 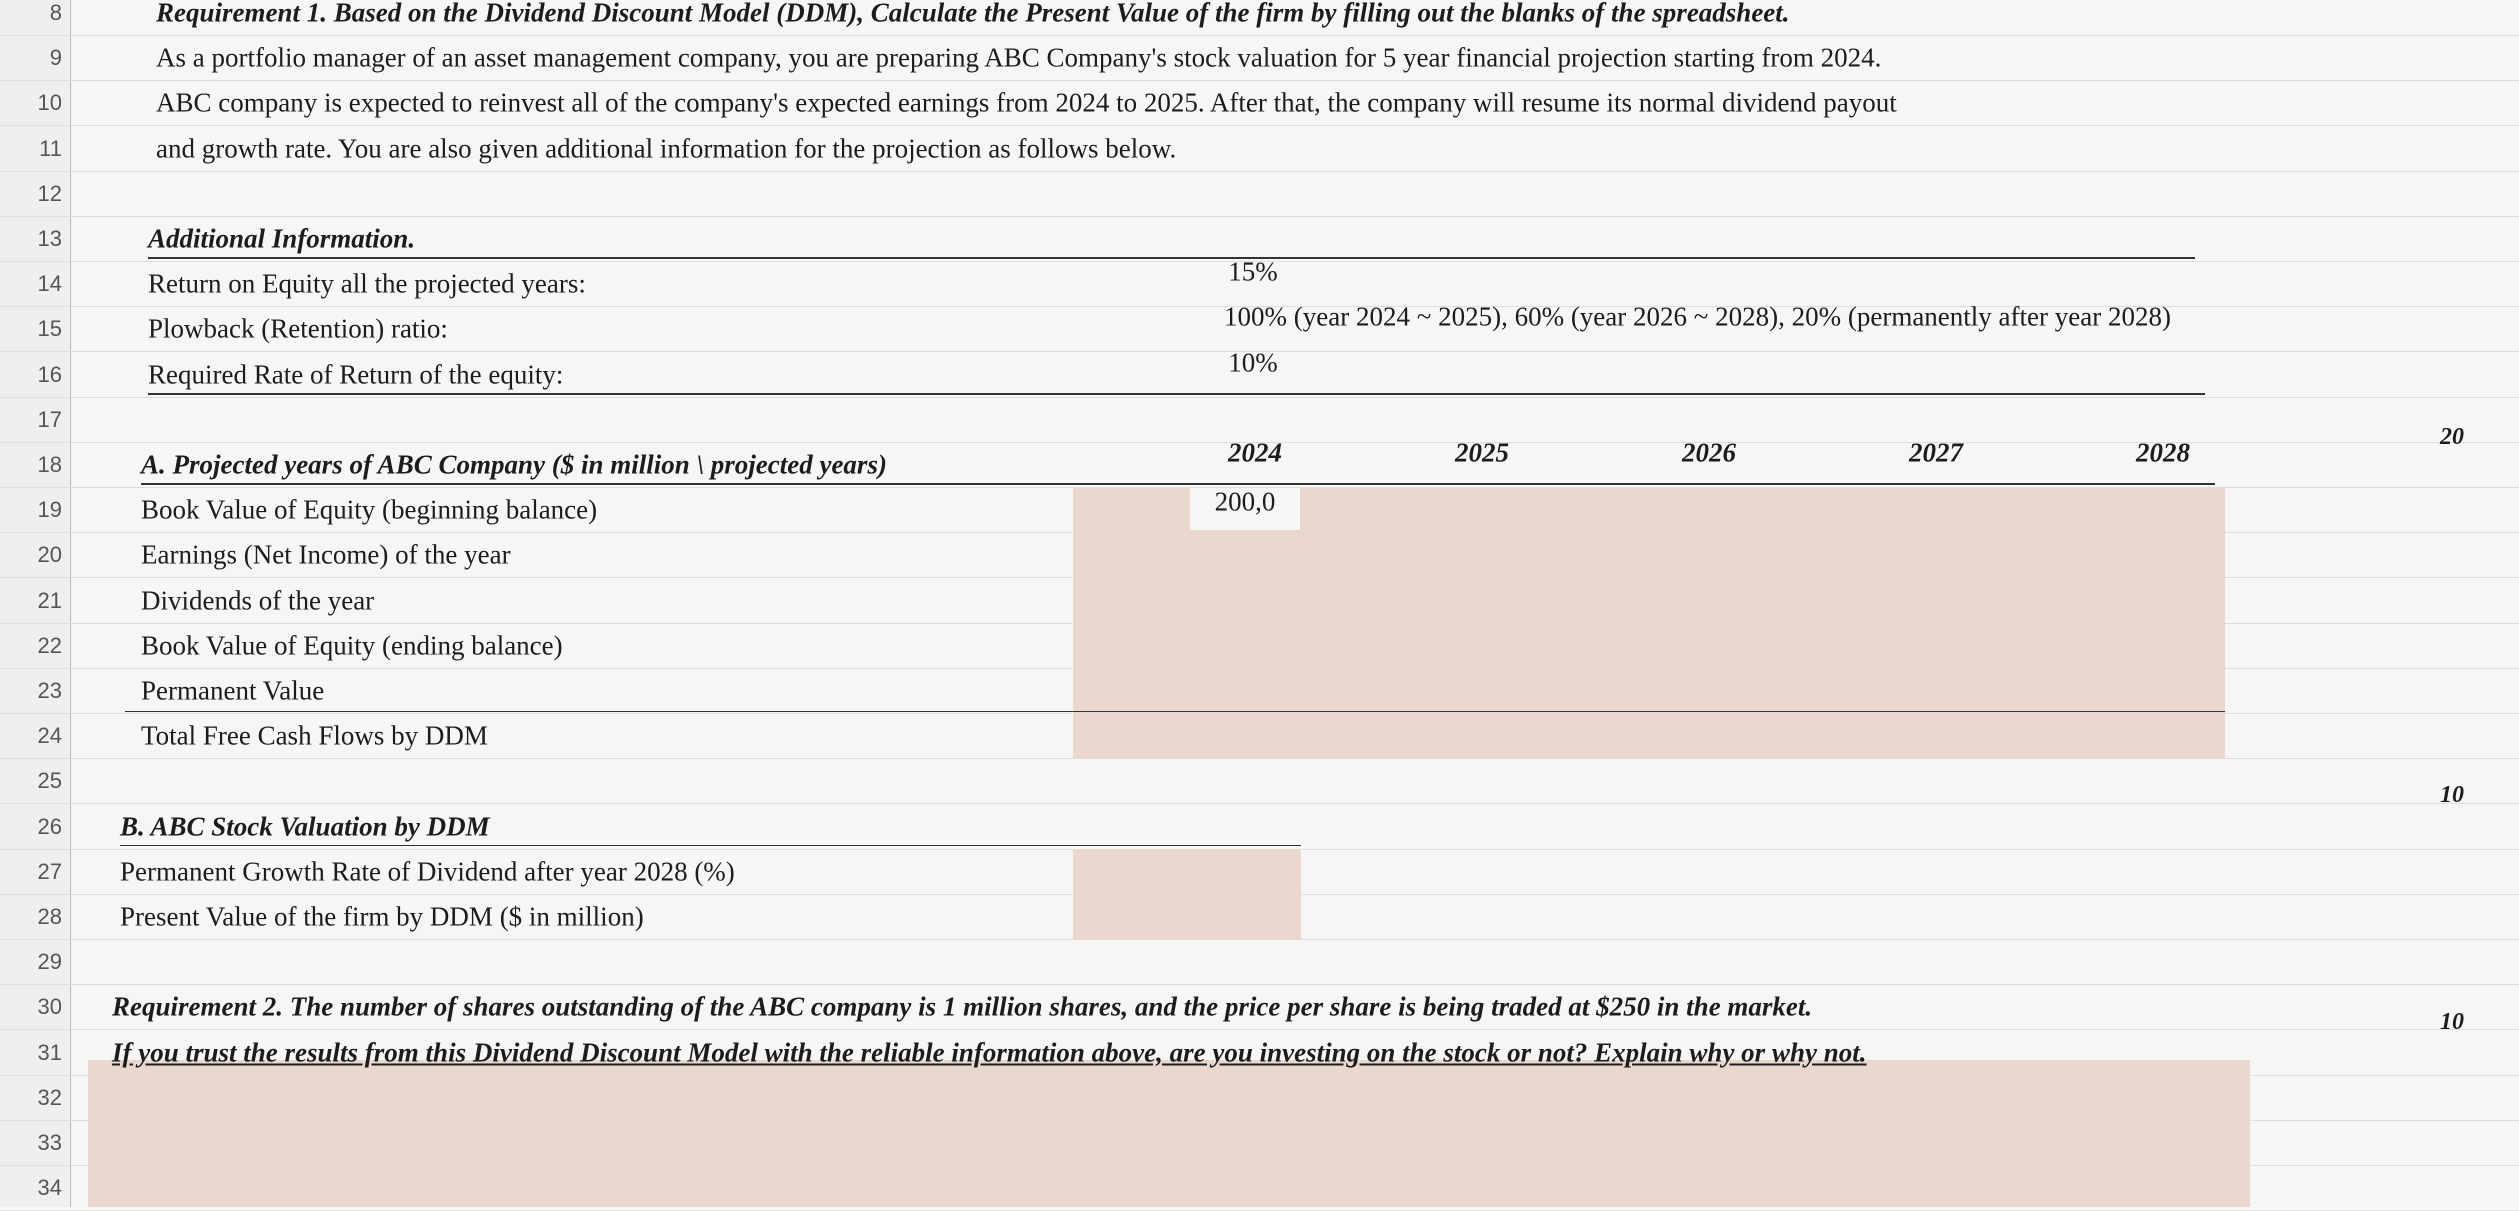 I want to click on year-header: 2026, so click(x=1709, y=452).